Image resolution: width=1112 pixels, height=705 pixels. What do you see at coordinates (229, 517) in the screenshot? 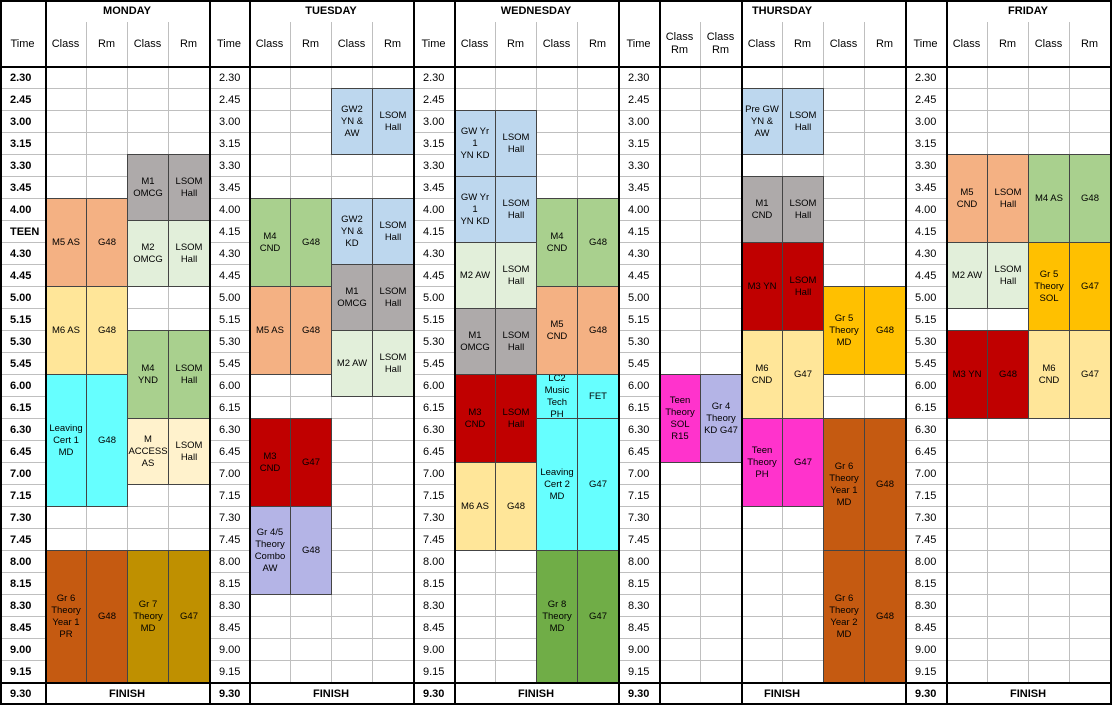
I see `time-cell: 7.30` at bounding box center [229, 517].